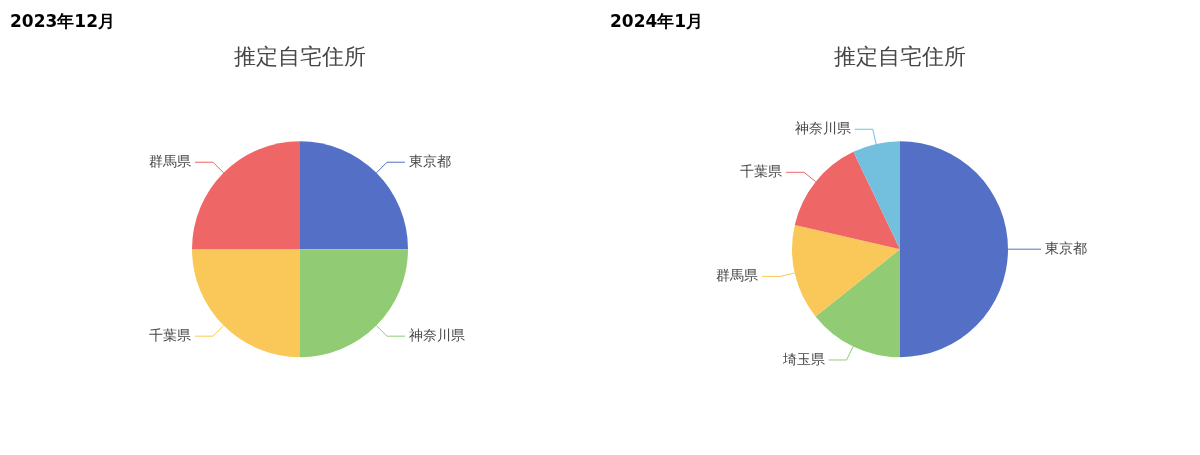 This screenshot has height=455, width=1200. What do you see at coordinates (657, 21) in the screenshot?
I see `chart-title: 2024年1月` at bounding box center [657, 21].